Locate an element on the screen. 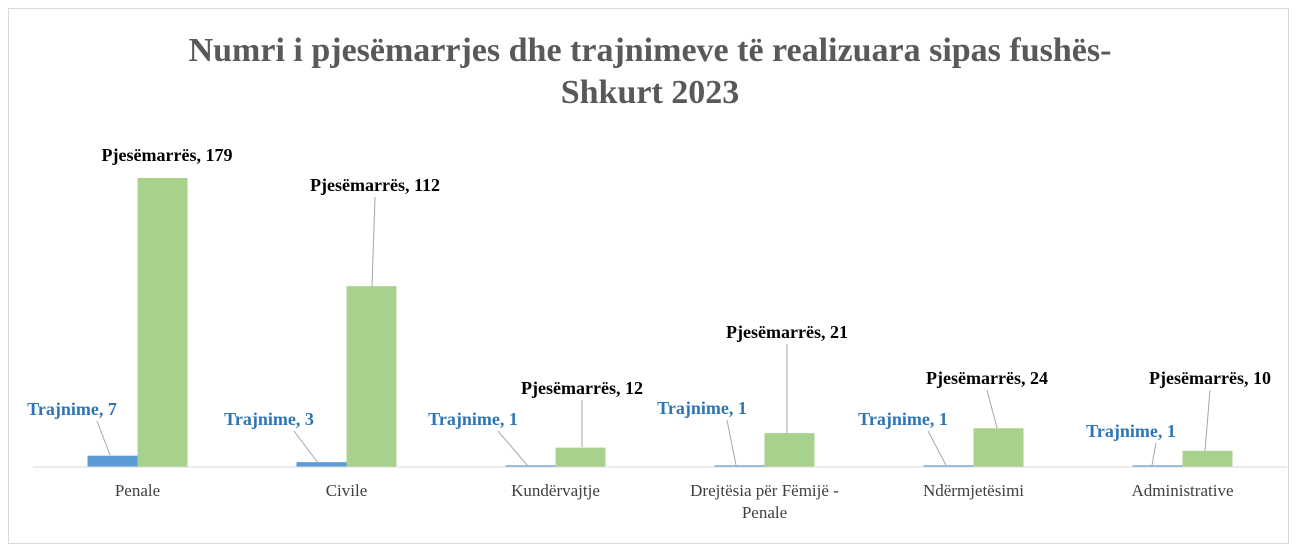 The width and height of the screenshot is (1299, 546). x-tick-label: Ndërmjetësimi is located at coordinates (973, 490).